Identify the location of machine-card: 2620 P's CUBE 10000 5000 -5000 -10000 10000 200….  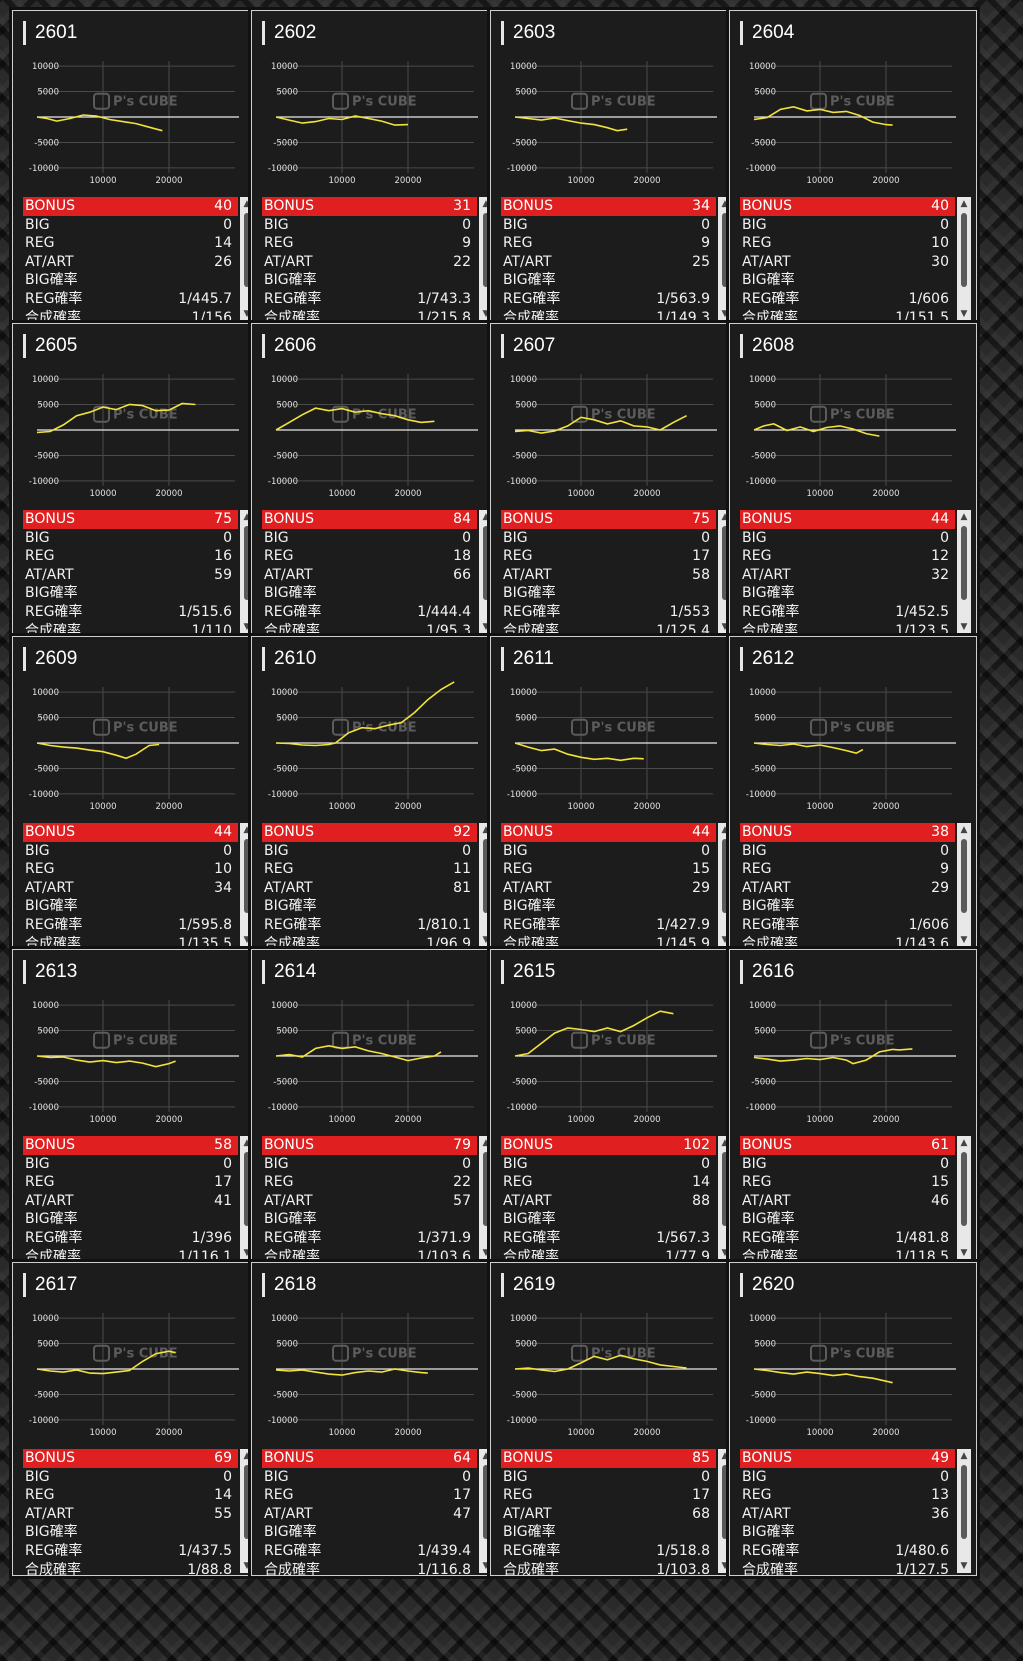
(853, 1419).